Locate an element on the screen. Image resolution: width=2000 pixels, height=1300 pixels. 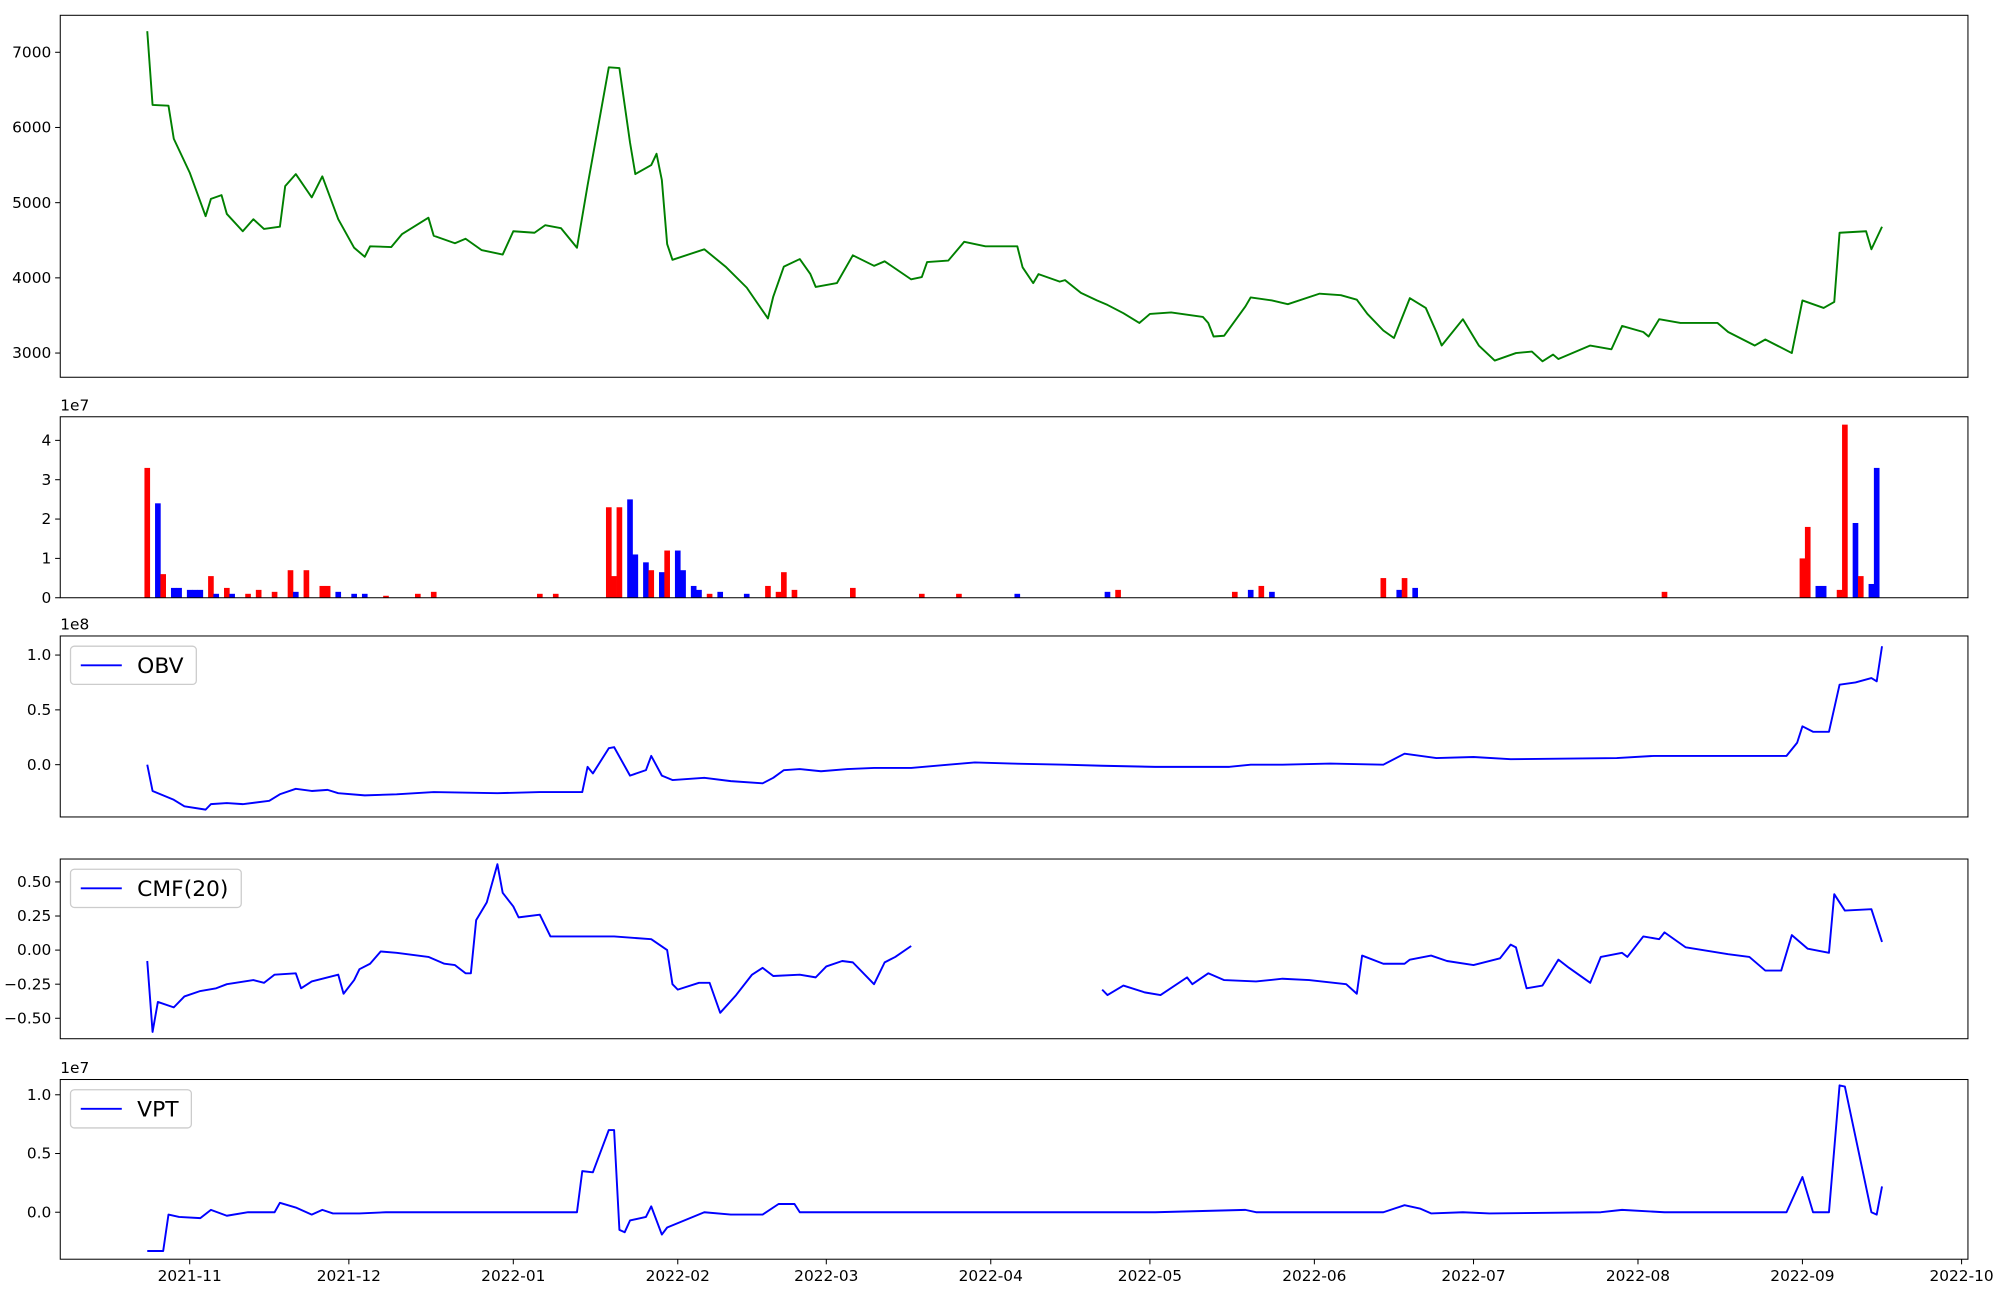
y-tick-label: 3 is located at coordinates (46, 480).